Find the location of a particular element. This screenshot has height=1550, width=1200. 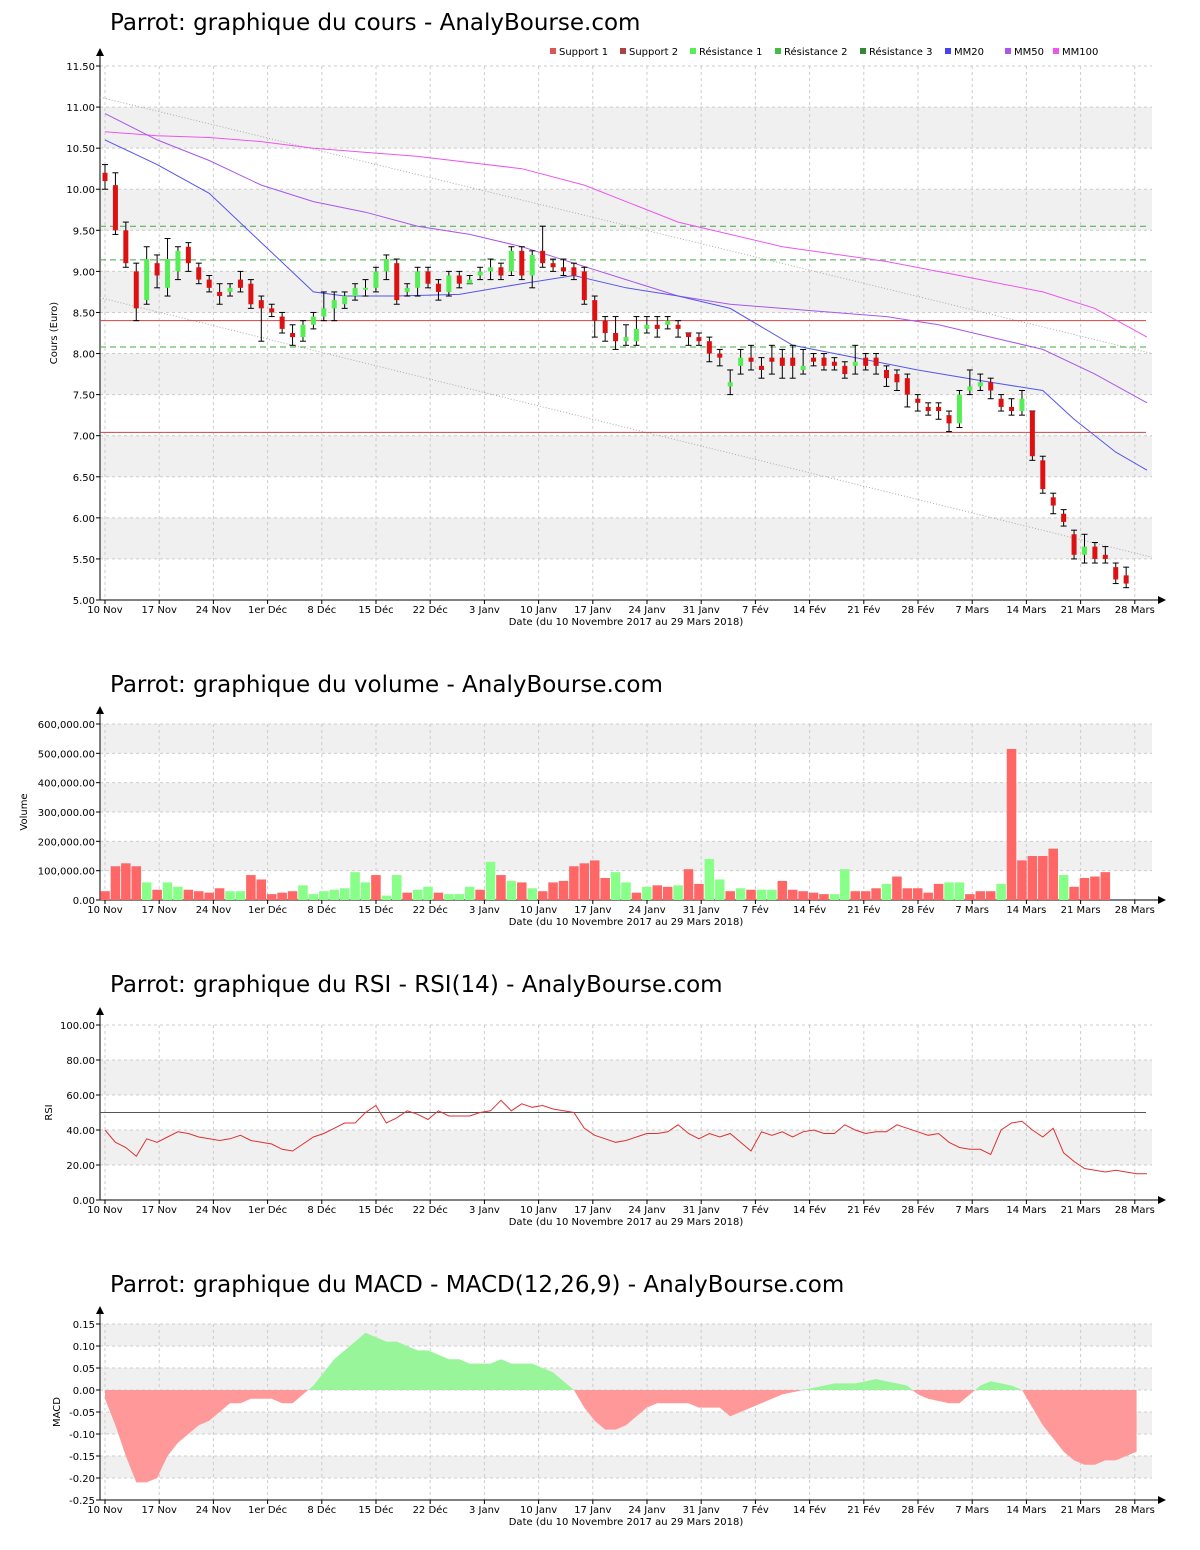

rsi-x-tick-label: 10 Janv is located at coordinates (538, 1210).